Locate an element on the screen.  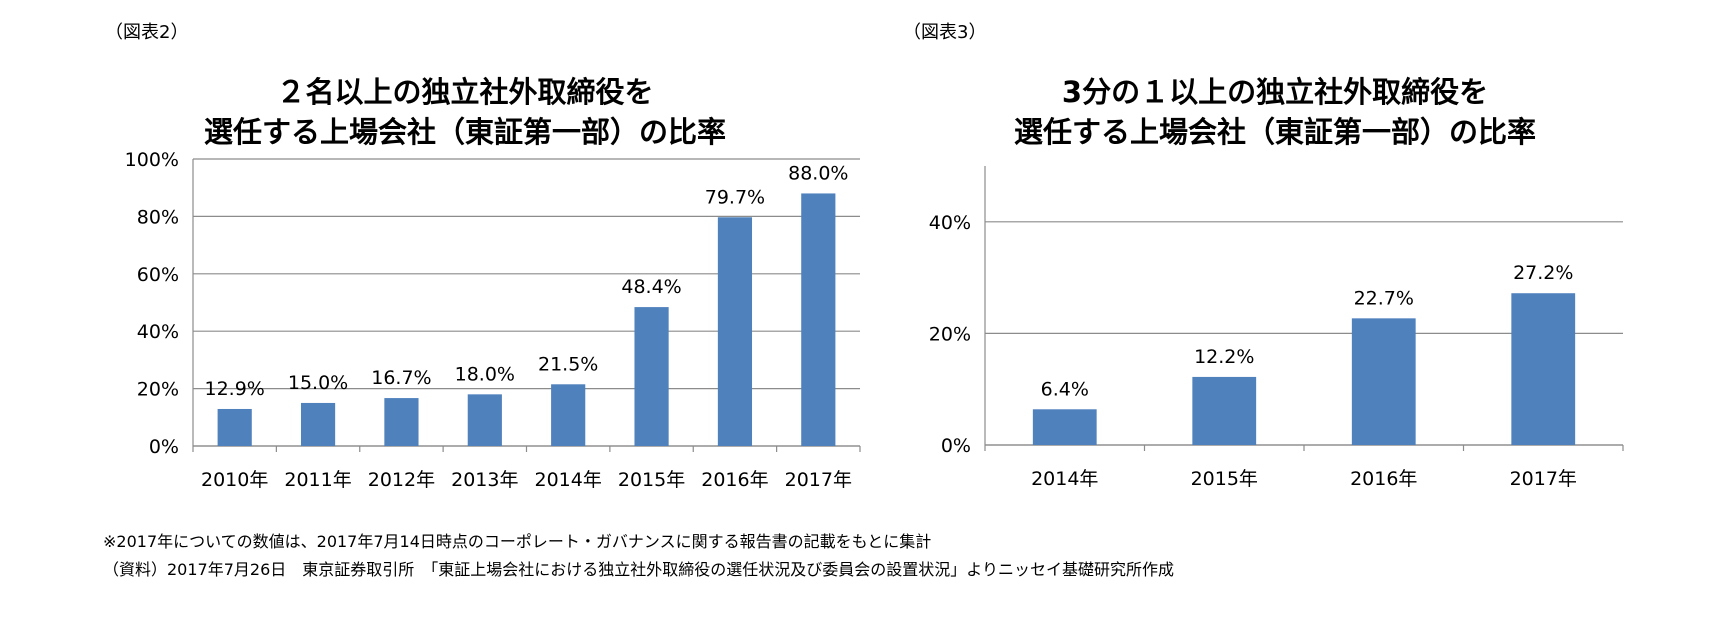
chart-2-title: ２名以上の独立社外取締役を 選任する上場会社（東証第一部）の比率 is located at coordinates (465, 112).